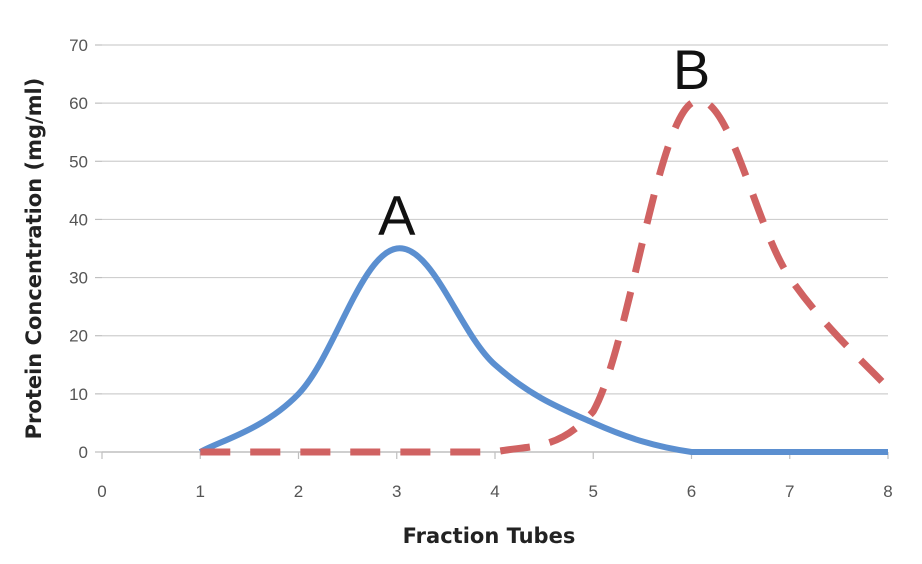 The width and height of the screenshot is (922, 564). Describe the element at coordinates (544, 142) in the screenshot. I see `peak-labels: AB` at that location.